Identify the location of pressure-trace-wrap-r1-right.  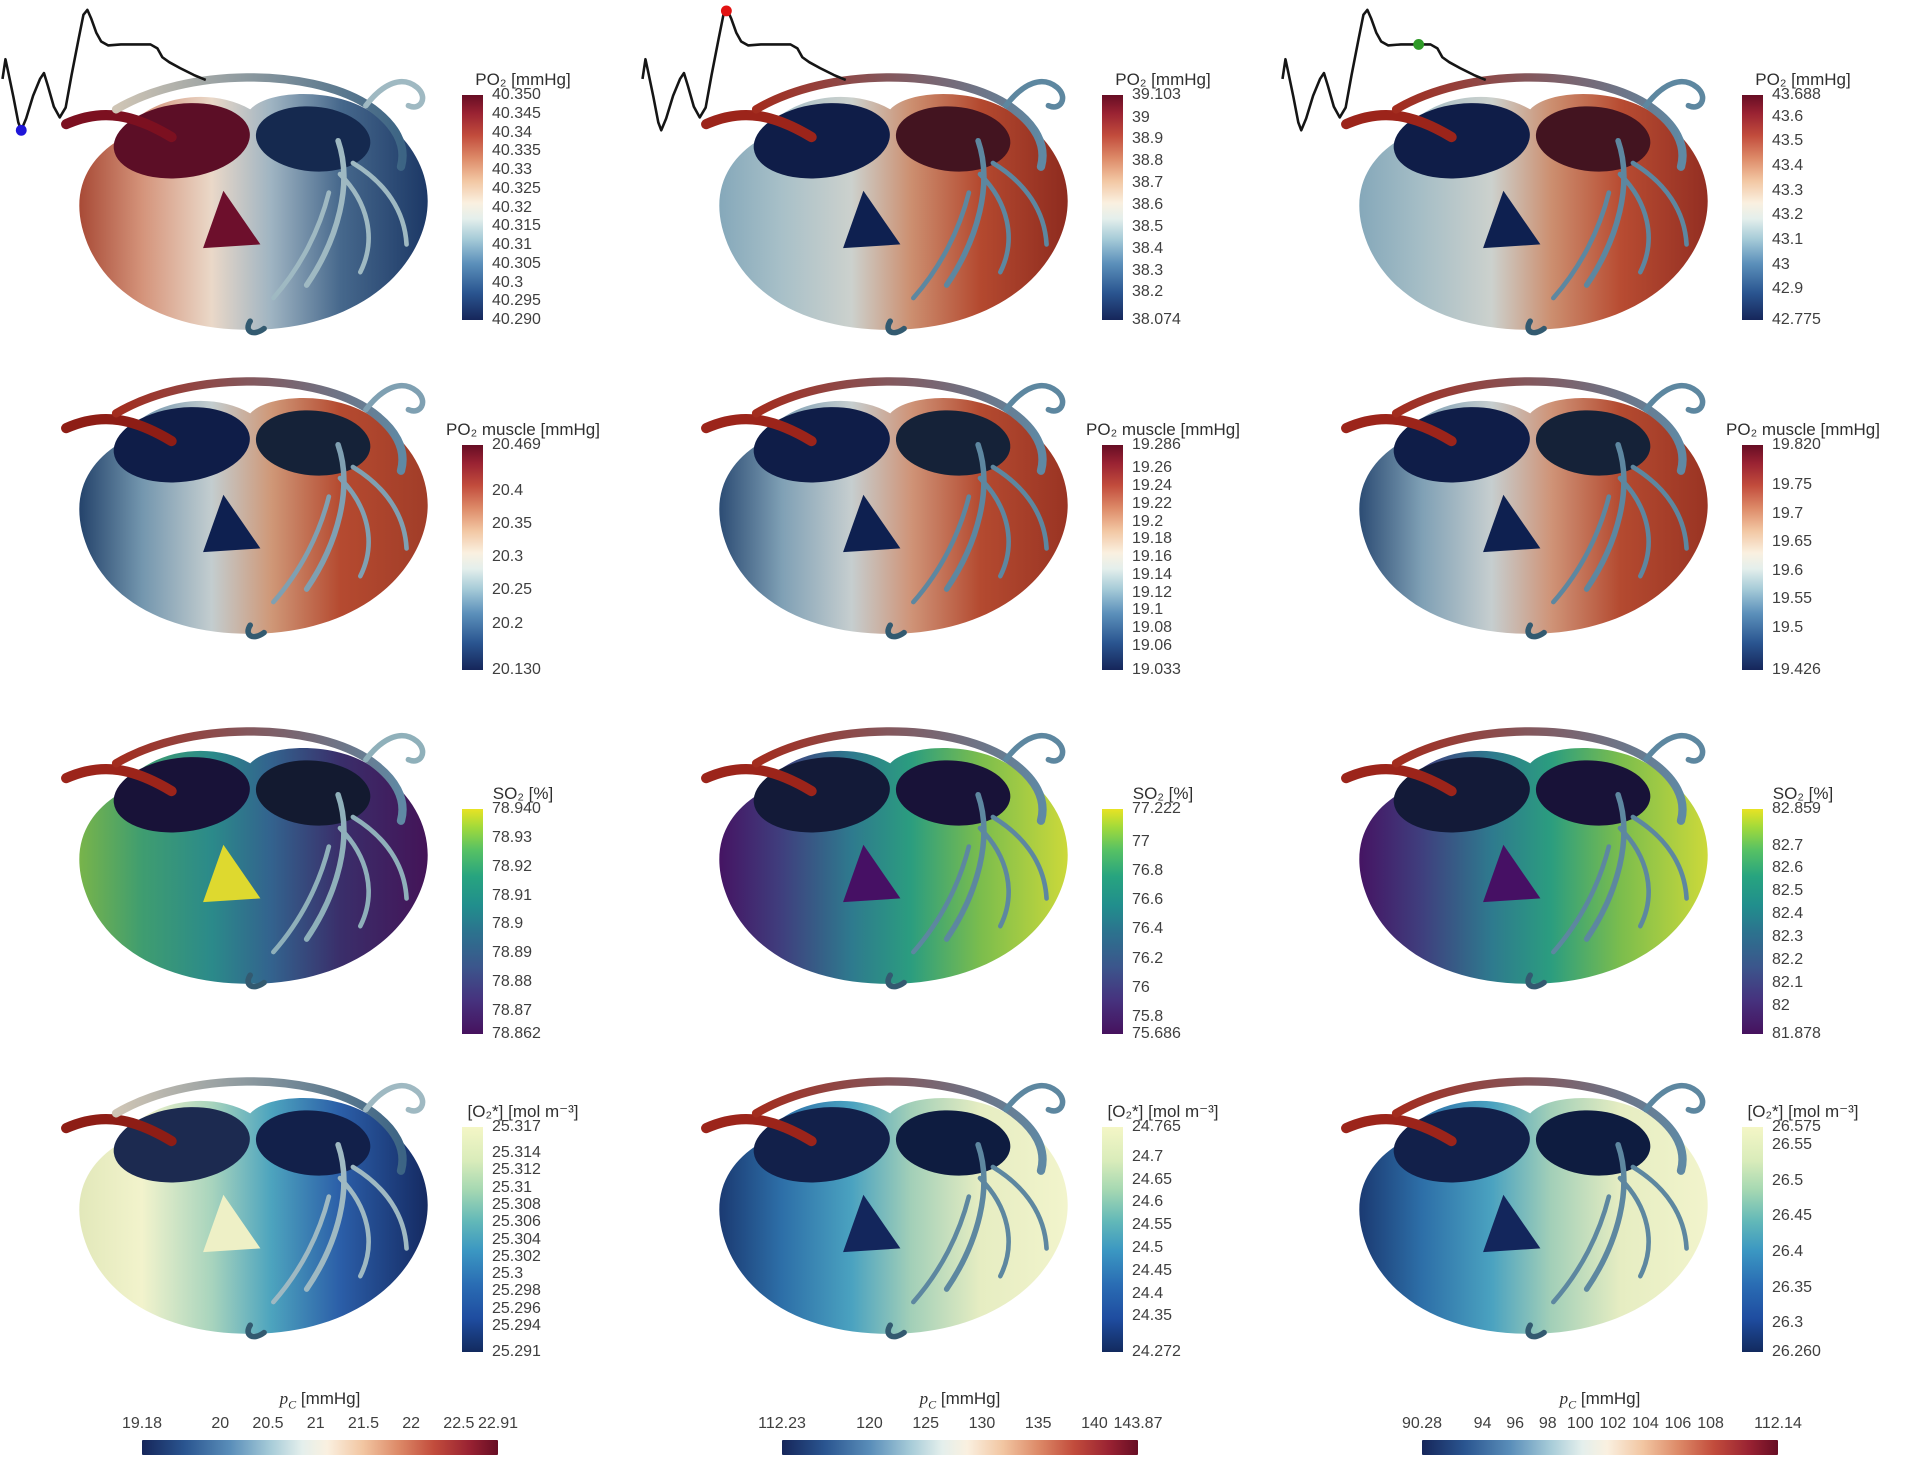
(1394, 76).